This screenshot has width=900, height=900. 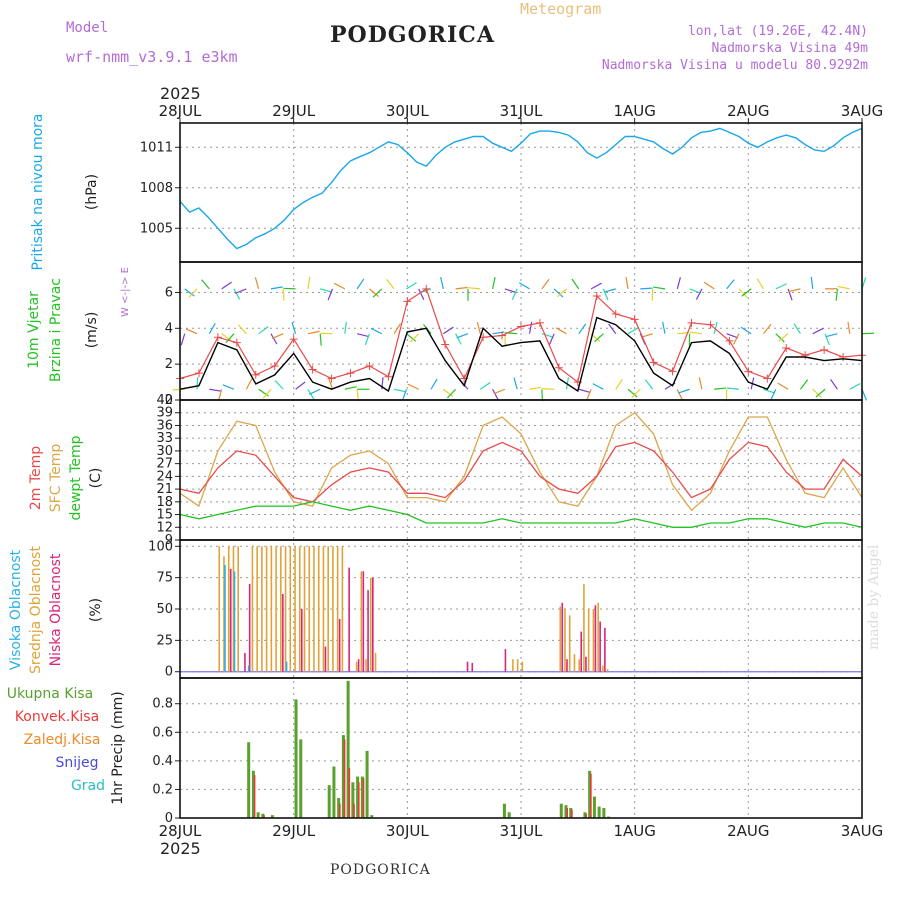 What do you see at coordinates (164, 515) in the screenshot?
I see `y-tick-label-2: 15` at bounding box center [164, 515].